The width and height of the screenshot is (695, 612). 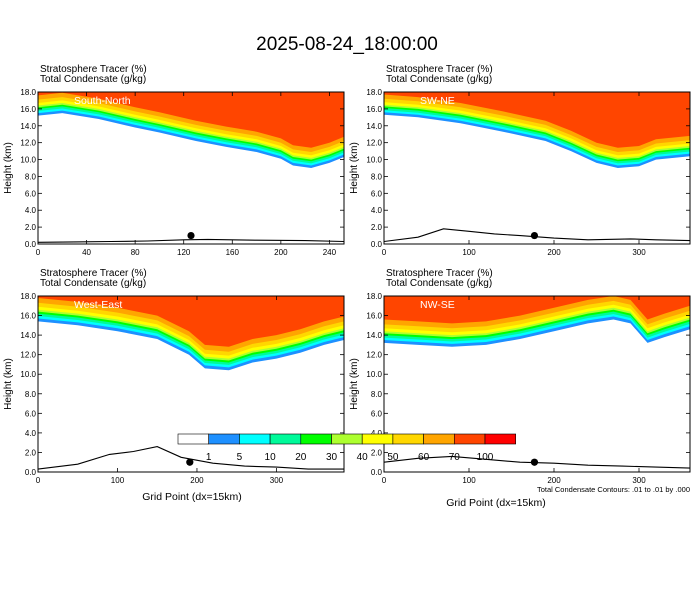 What do you see at coordinates (347, 44) in the screenshot?
I see `figure-title: 2025-08-24_18:00:00` at bounding box center [347, 44].